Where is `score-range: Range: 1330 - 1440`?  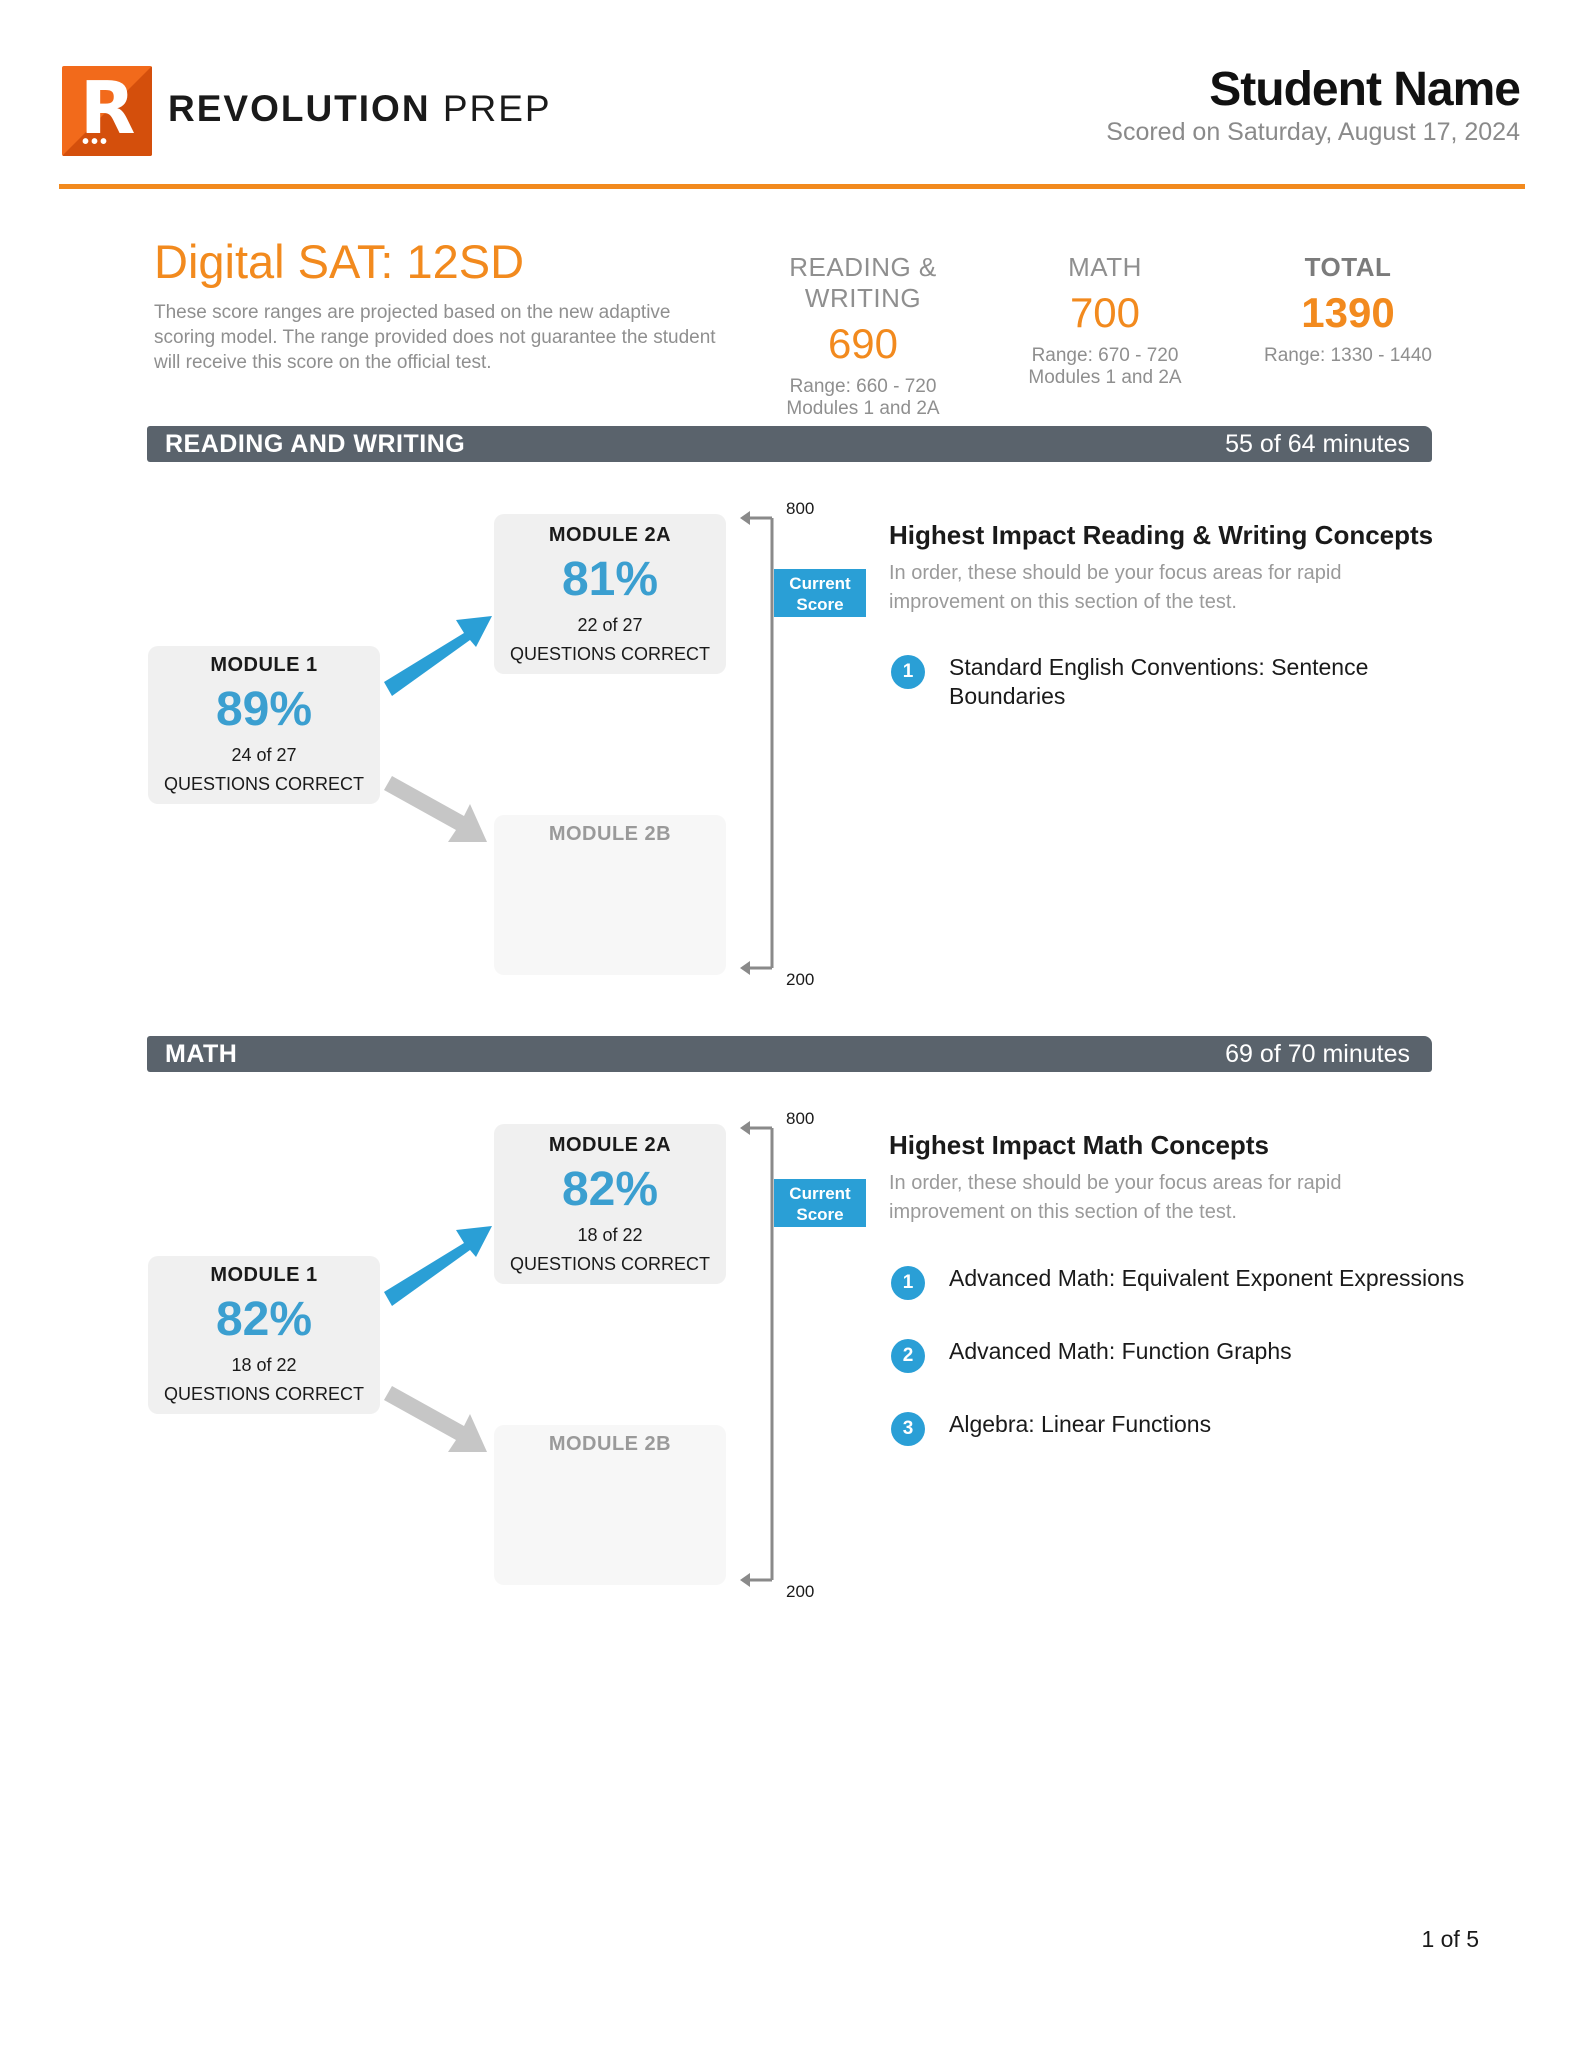 score-range: Range: 1330 - 1440 is located at coordinates (1348, 355).